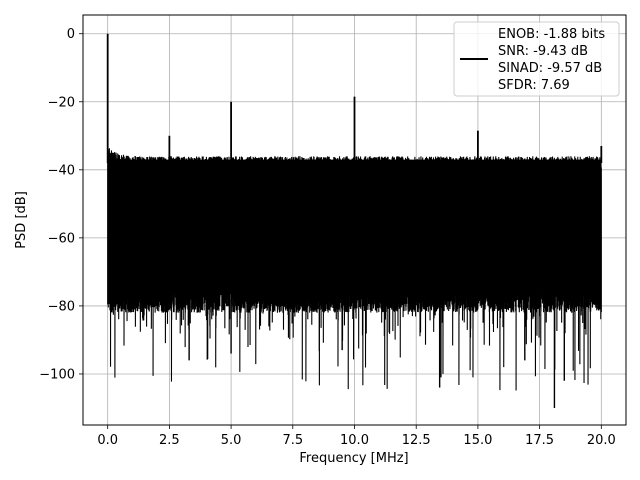 This screenshot has height=480, width=640. What do you see at coordinates (551, 34) in the screenshot?
I see `legend-entry-enob: ENOB: -1.88 bits` at bounding box center [551, 34].